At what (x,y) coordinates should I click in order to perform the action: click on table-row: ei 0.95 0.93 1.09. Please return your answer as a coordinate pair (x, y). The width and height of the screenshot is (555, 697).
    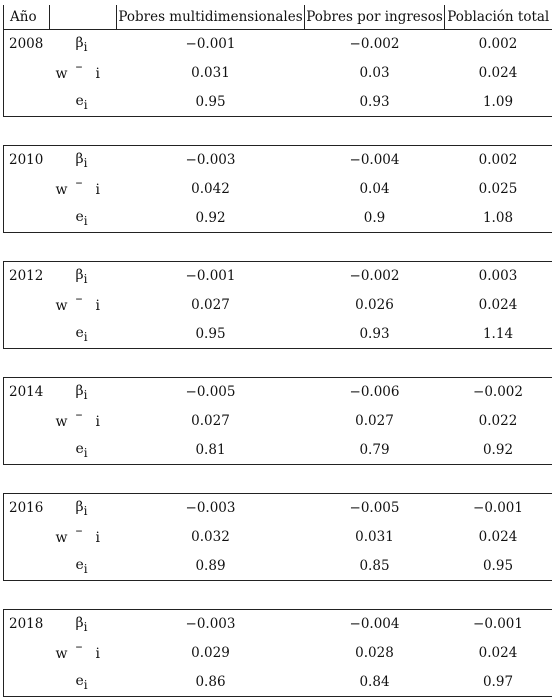
    Looking at the image, I should click on (277, 102).